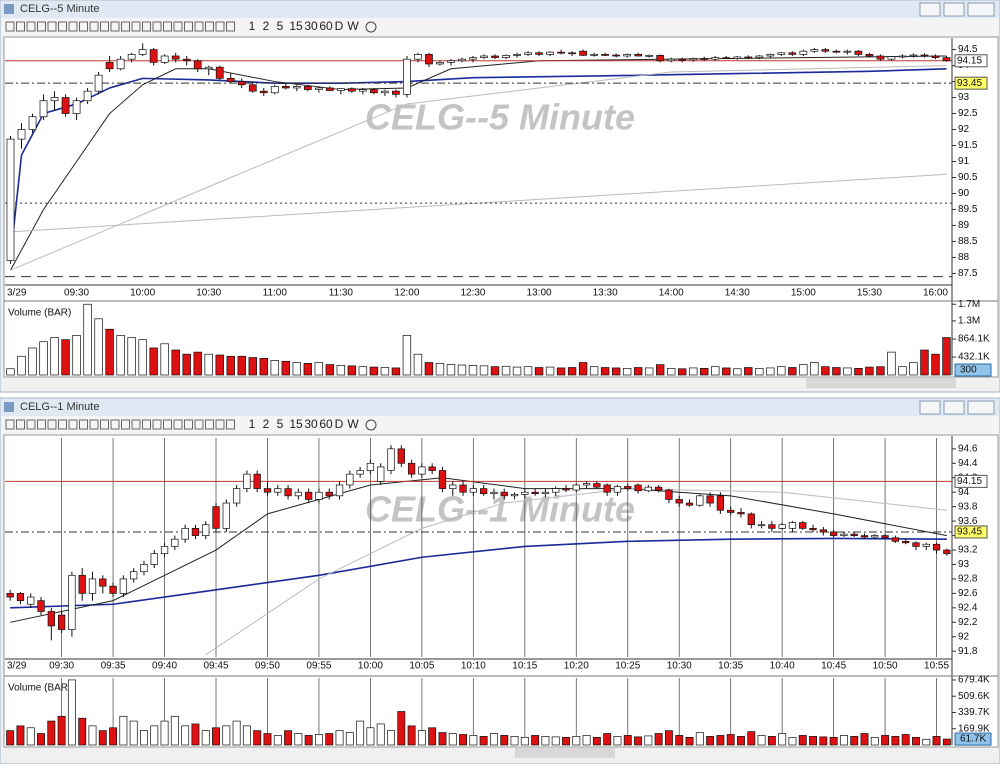 This screenshot has height=764, width=1000. I want to click on x-tick-label: 09:45, so click(216, 666).